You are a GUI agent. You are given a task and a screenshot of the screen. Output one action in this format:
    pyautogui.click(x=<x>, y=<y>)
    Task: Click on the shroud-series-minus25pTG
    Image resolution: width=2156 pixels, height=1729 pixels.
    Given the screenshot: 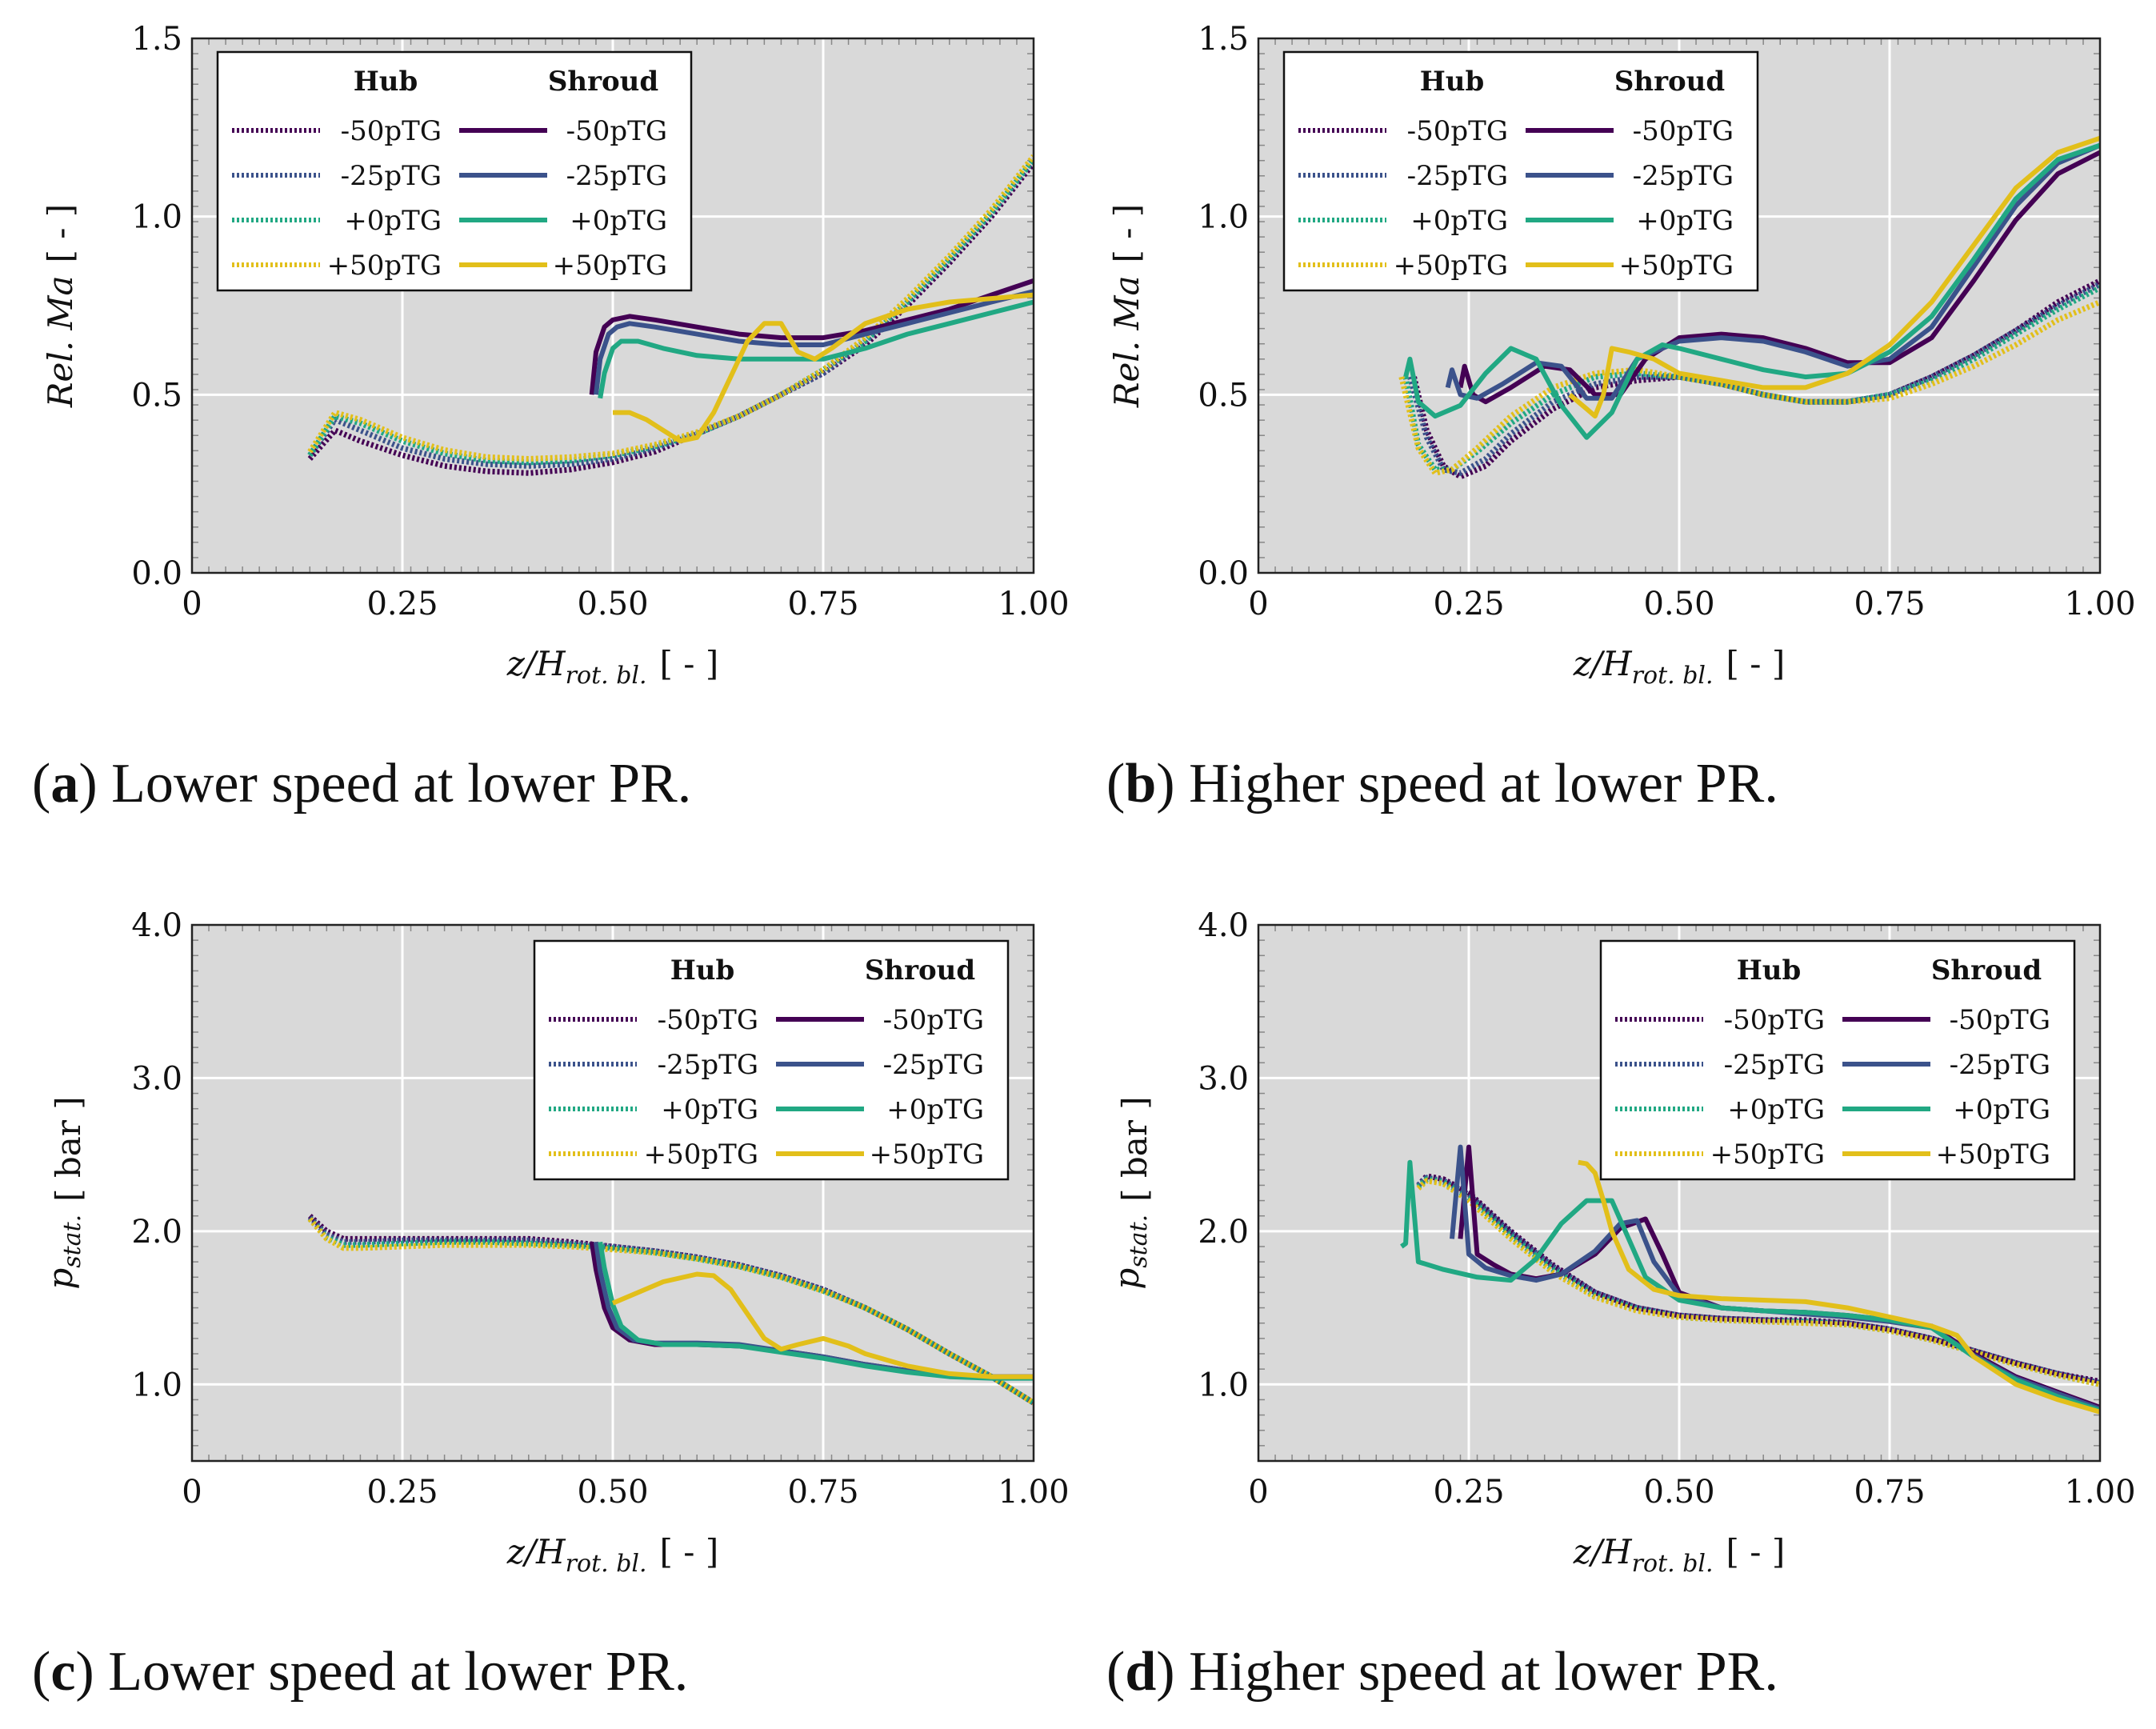 What is the action you would take?
    pyautogui.click(x=814, y=342)
    